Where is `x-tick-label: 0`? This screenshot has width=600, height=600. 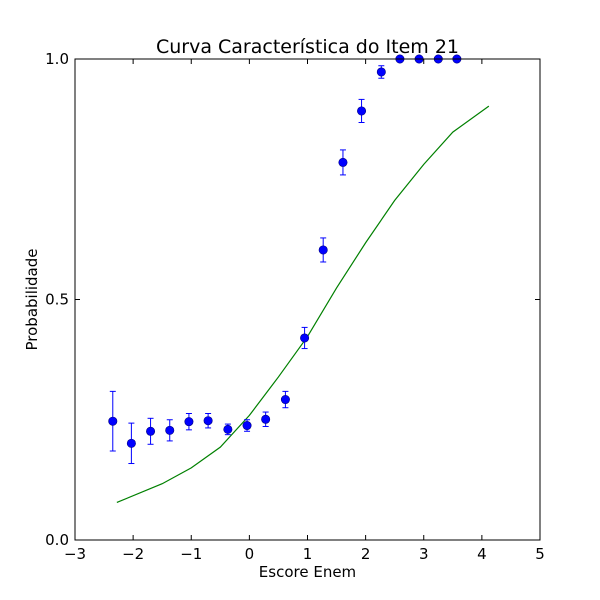 x-tick-label: 0 is located at coordinates (250, 554).